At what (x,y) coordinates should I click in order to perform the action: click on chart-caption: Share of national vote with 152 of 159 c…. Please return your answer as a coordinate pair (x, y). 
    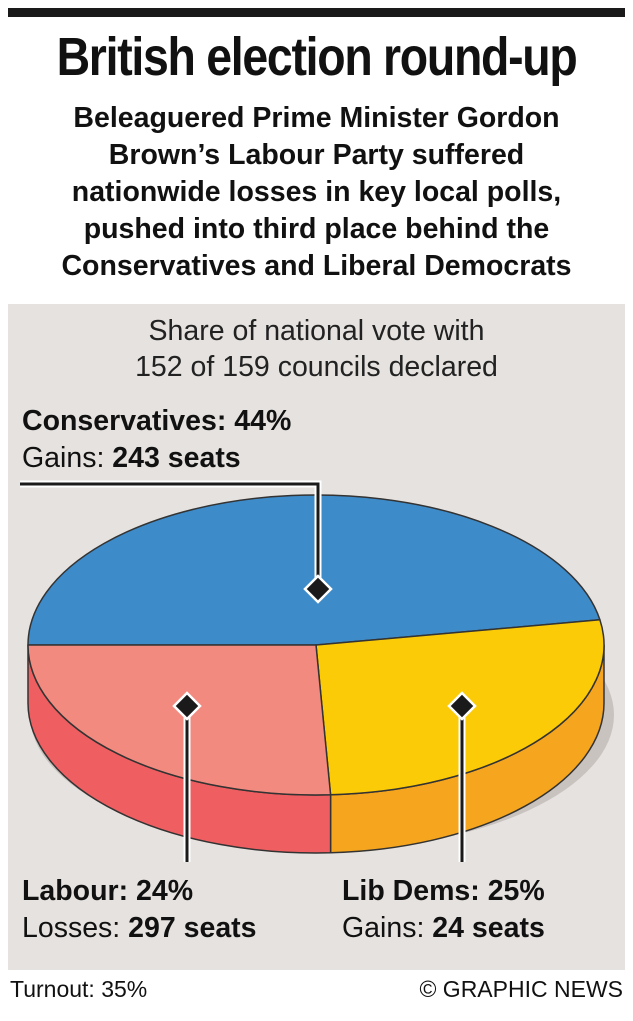
    Looking at the image, I should click on (316, 349).